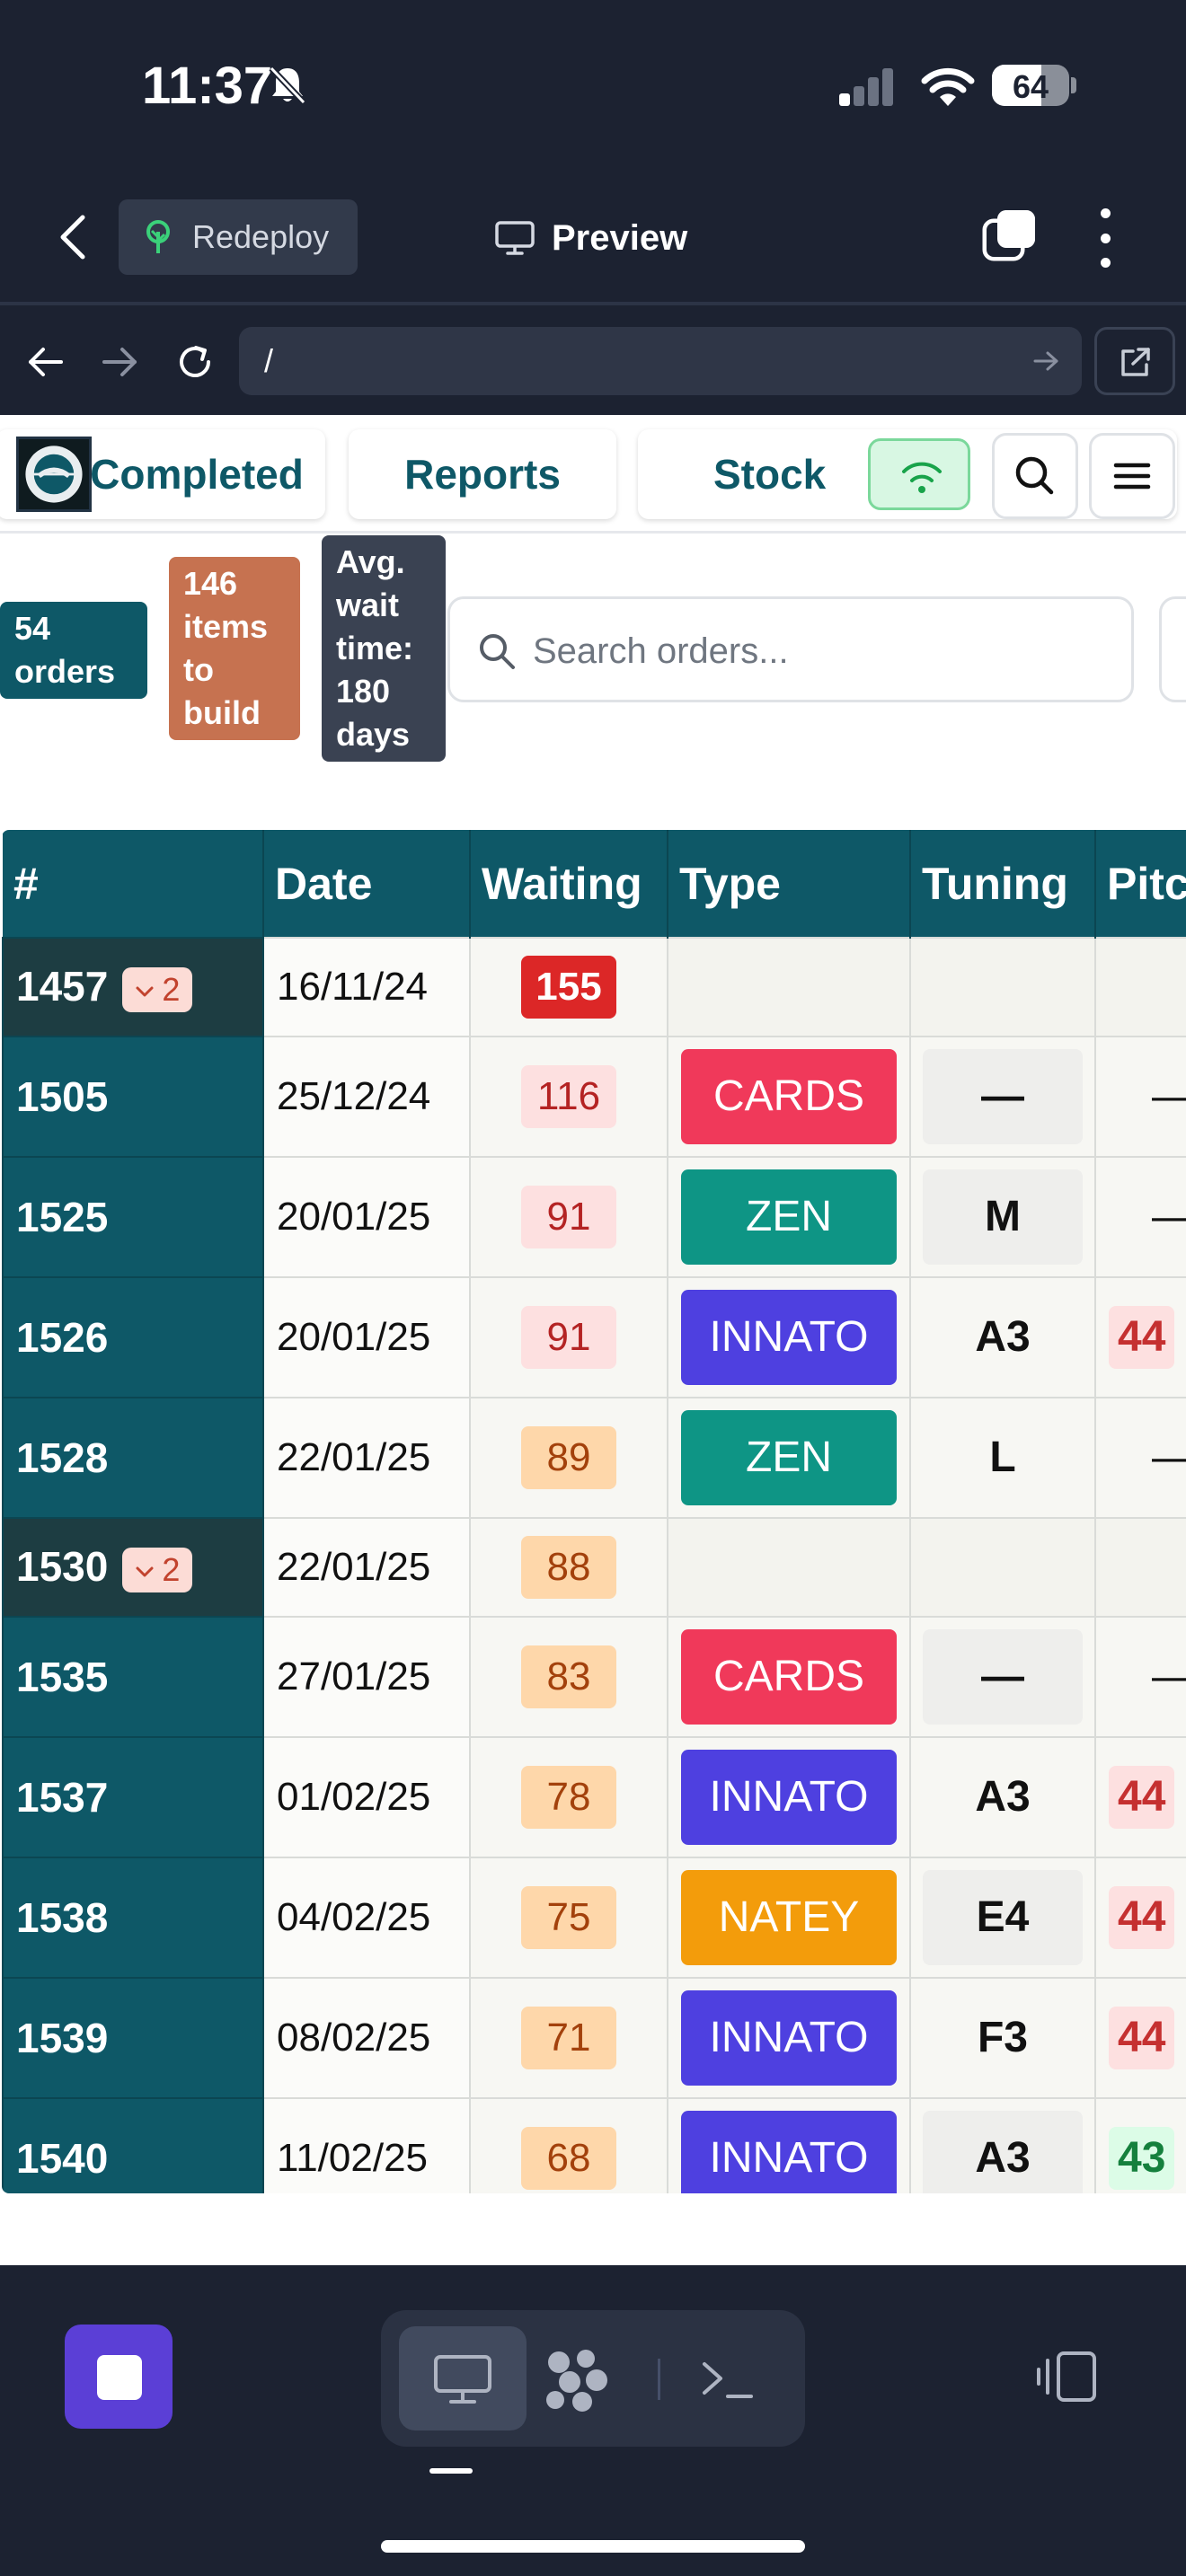 The height and width of the screenshot is (2576, 1186). Describe the element at coordinates (62, 1567) in the screenshot. I see `order-id: 1530` at that location.